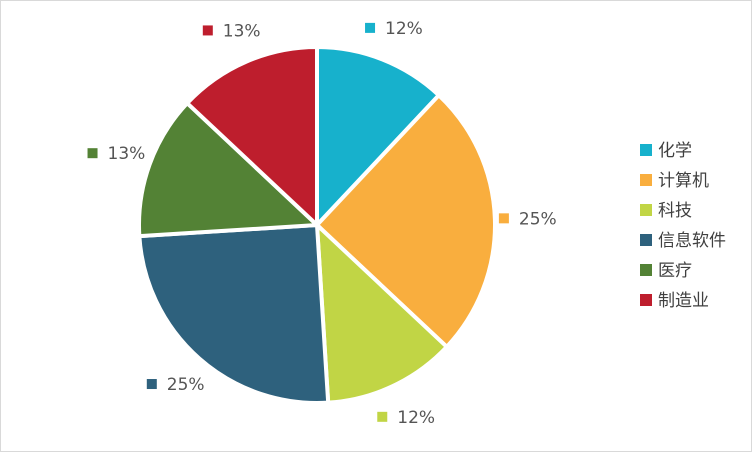 The width and height of the screenshot is (752, 452). Describe the element at coordinates (675, 211) in the screenshot. I see `legend-label: 科技` at that location.